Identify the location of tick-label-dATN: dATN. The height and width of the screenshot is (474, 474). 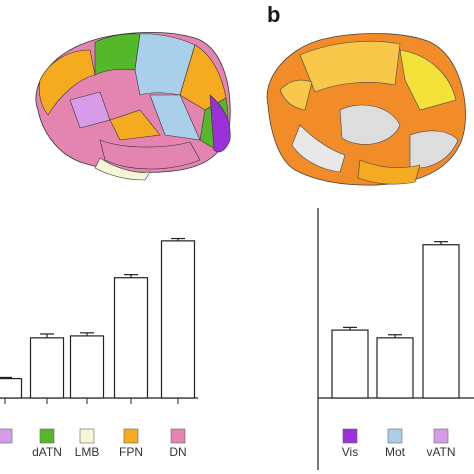
(47, 452).